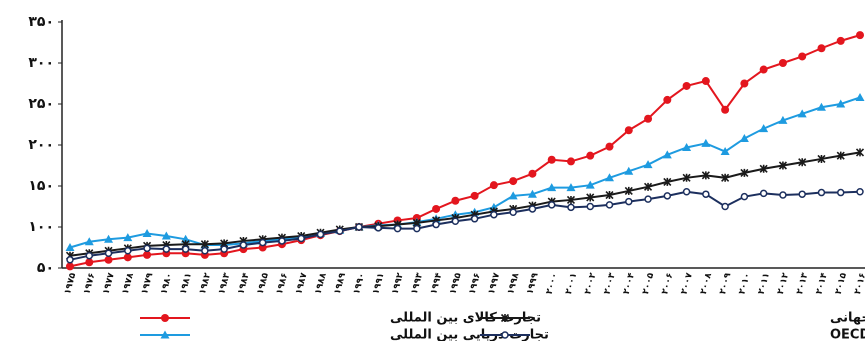  I want to click on x-tick-label: ۱۹۸۱, so click(186, 284).